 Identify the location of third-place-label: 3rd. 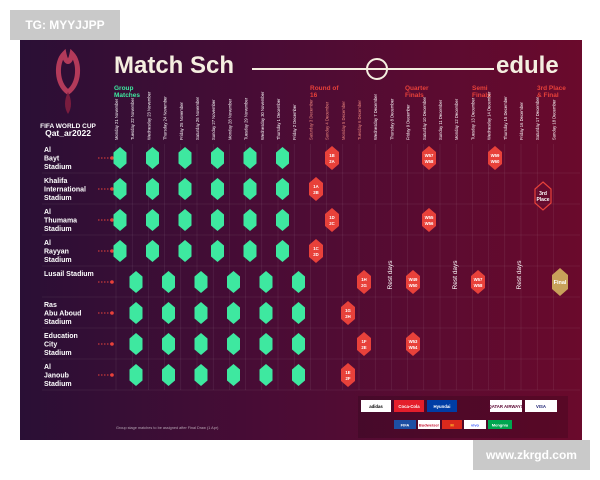
(543, 194).